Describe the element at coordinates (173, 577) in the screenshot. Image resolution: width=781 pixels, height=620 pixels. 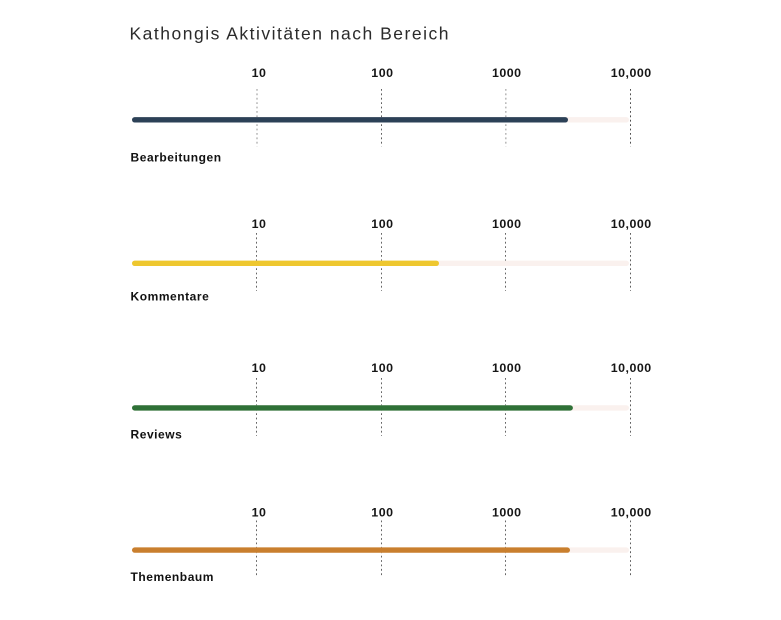
I see `svg-text: Themenbaum` at that location.